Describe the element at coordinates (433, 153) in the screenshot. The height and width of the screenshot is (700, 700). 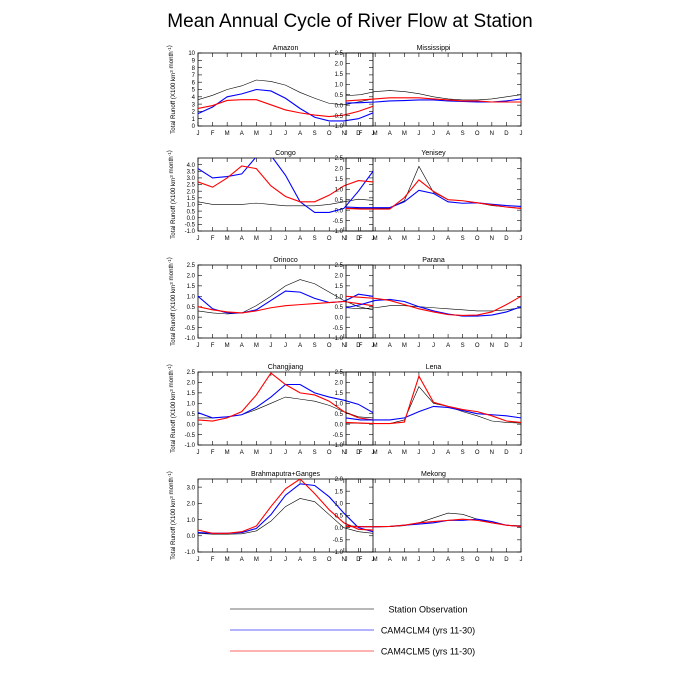
I see `panel-title: Yenisey` at that location.